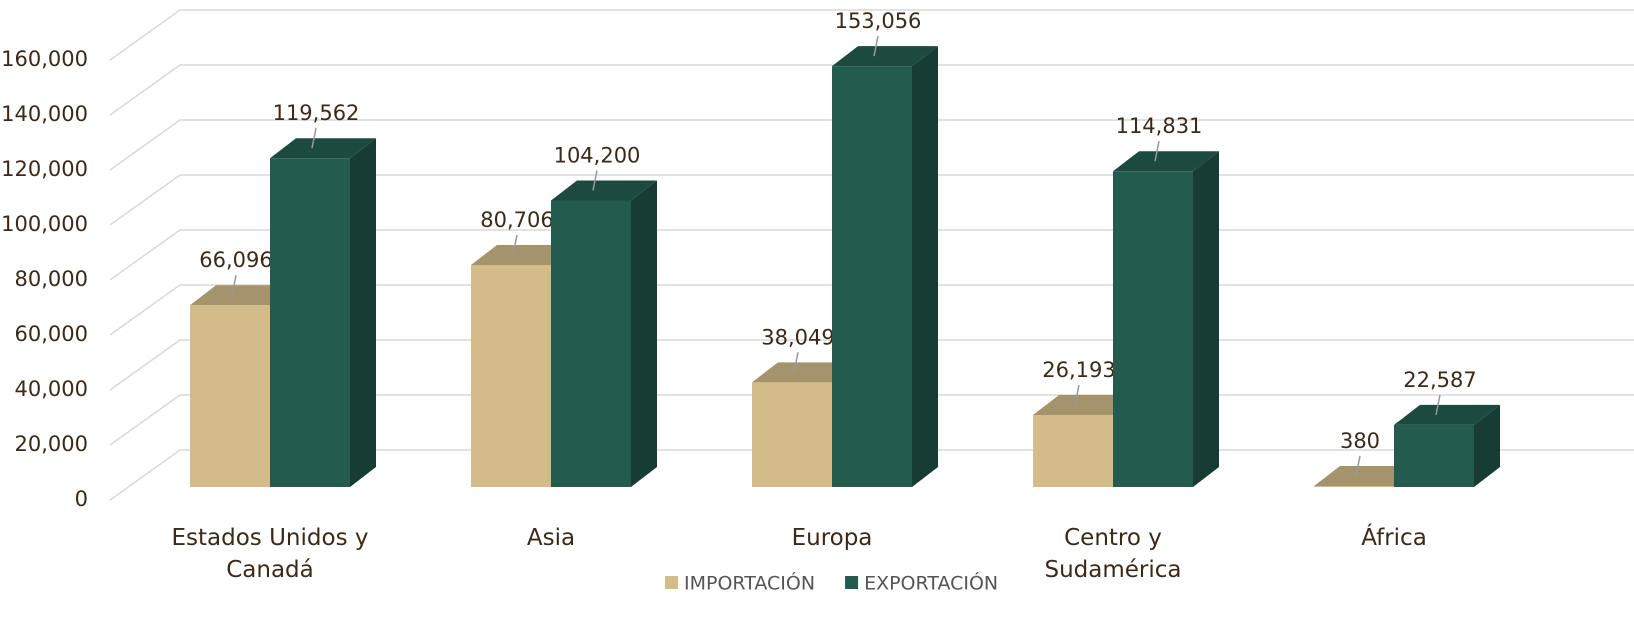  What do you see at coordinates (81, 499) in the screenshot?
I see `y-tick-label: 0` at bounding box center [81, 499].